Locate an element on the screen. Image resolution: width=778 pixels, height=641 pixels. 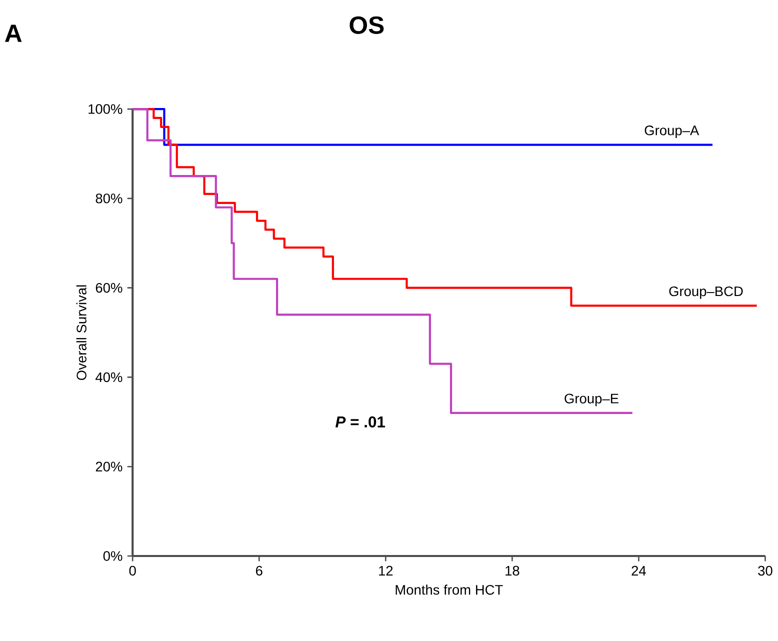
series-label: Group–E is located at coordinates (591, 399).